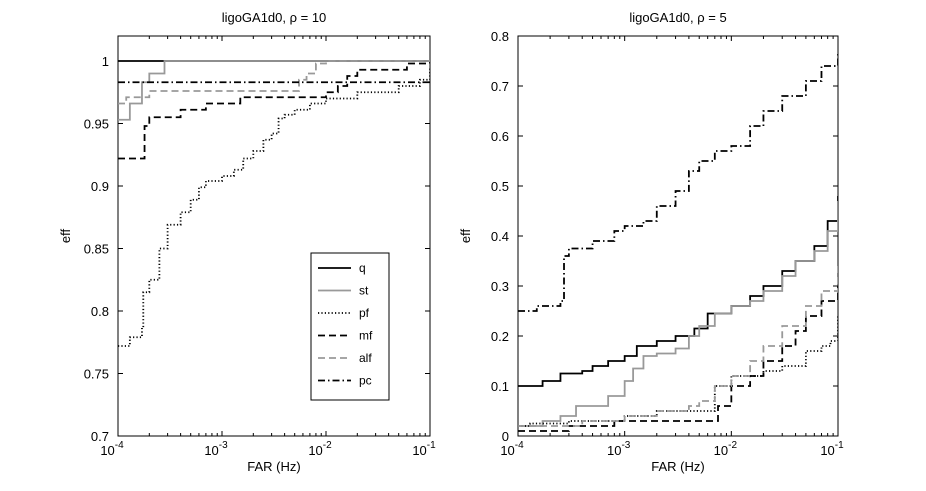  I want to click on series-line-st, so click(274, 90).